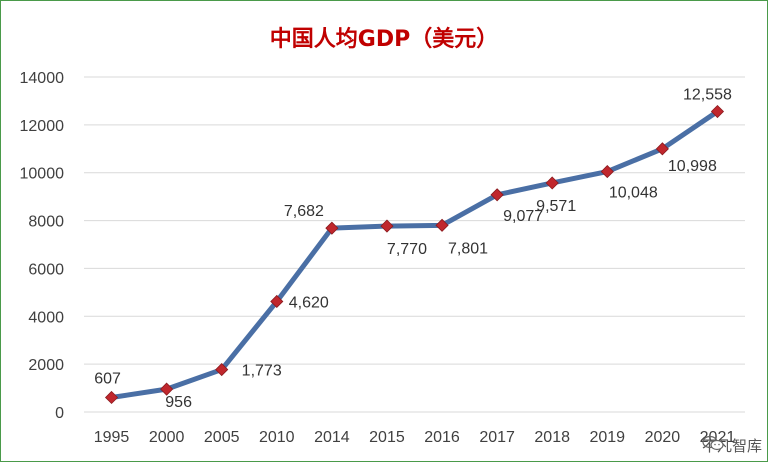 This screenshot has height=462, width=768. What do you see at coordinates (607, 437) in the screenshot?
I see `x-tick-label: 2019` at bounding box center [607, 437].